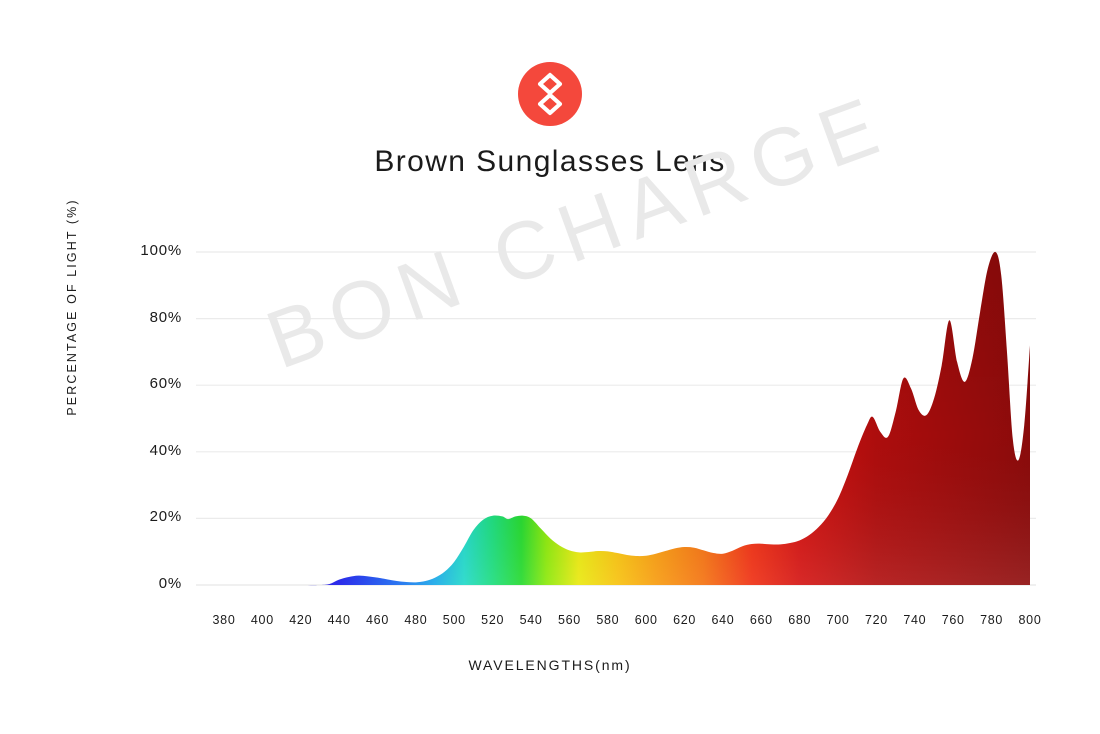 The height and width of the screenshot is (734, 1100). I want to click on x-axis-tick-label: 400, so click(262, 620).